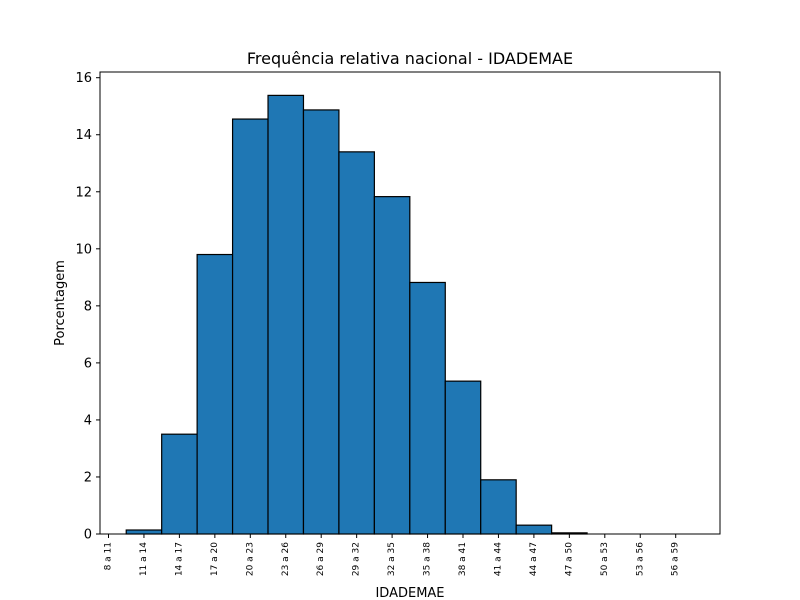 This screenshot has width=800, height=600. What do you see at coordinates (88, 420) in the screenshot?
I see `y-tick-label: 4` at bounding box center [88, 420].